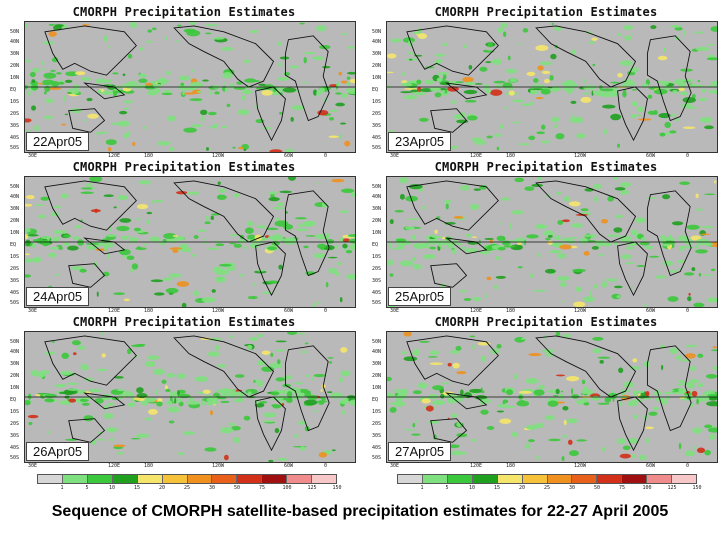 Image resolution: width=720 pixels, height=540 pixels. I want to click on colorbar-tick: 20, so click(162, 488).